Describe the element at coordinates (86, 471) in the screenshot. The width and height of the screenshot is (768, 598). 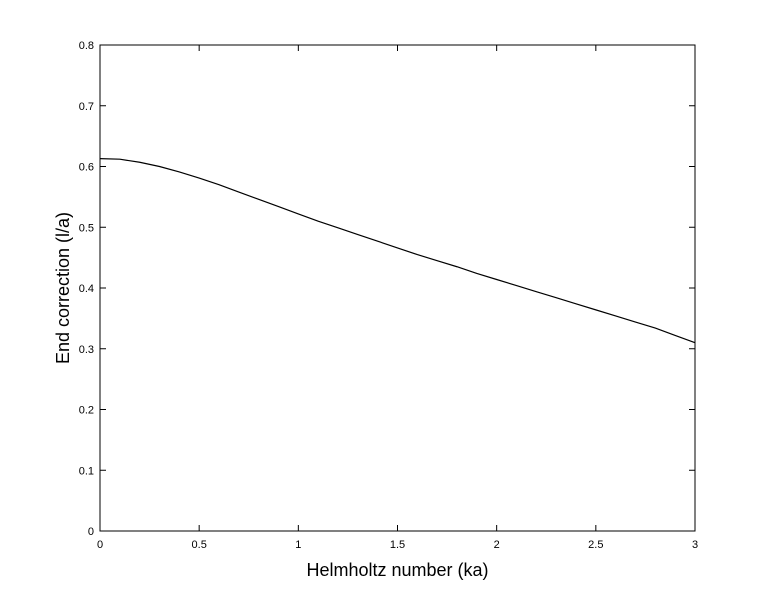
I see `y-tick-label: 0.1` at that location.